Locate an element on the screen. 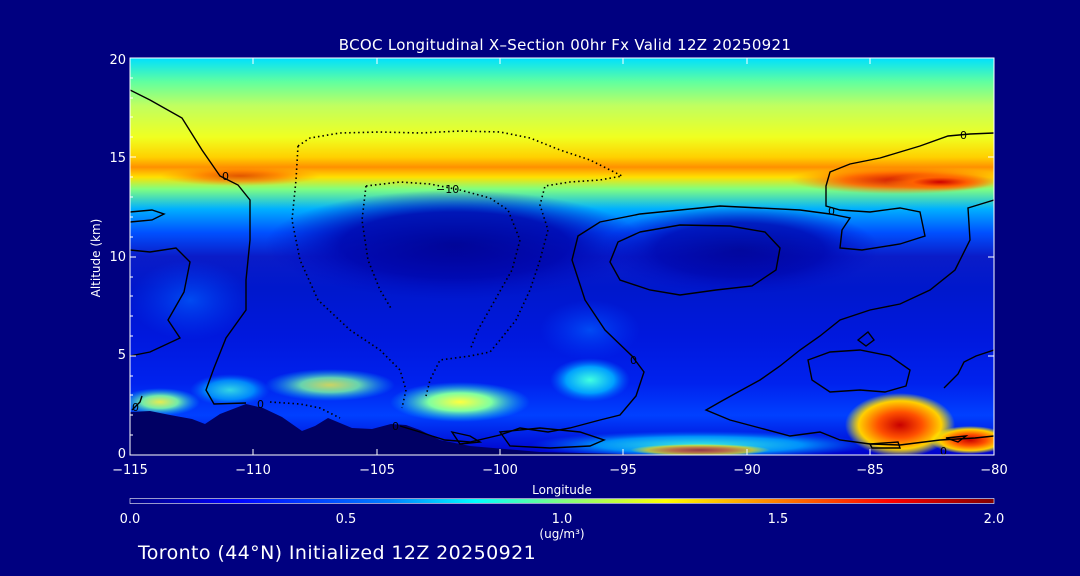  terrain is located at coordinates (415, 429).